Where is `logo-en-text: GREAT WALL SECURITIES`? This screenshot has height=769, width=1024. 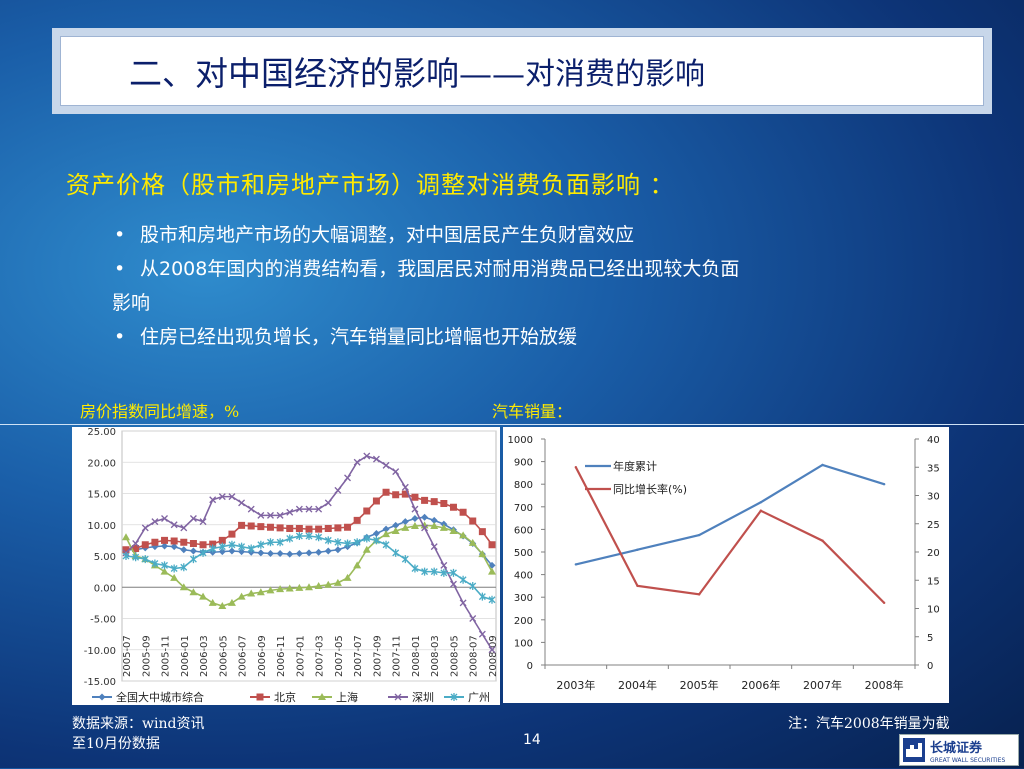 logo-en-text: GREAT WALL SECURITIES is located at coordinates (967, 760).